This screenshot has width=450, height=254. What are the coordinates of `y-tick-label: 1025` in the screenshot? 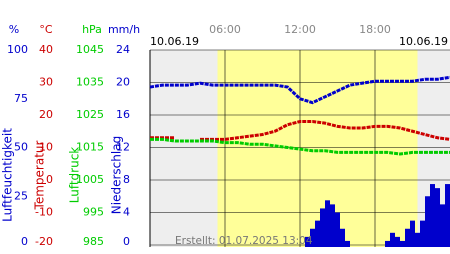 It's located at (90, 114).